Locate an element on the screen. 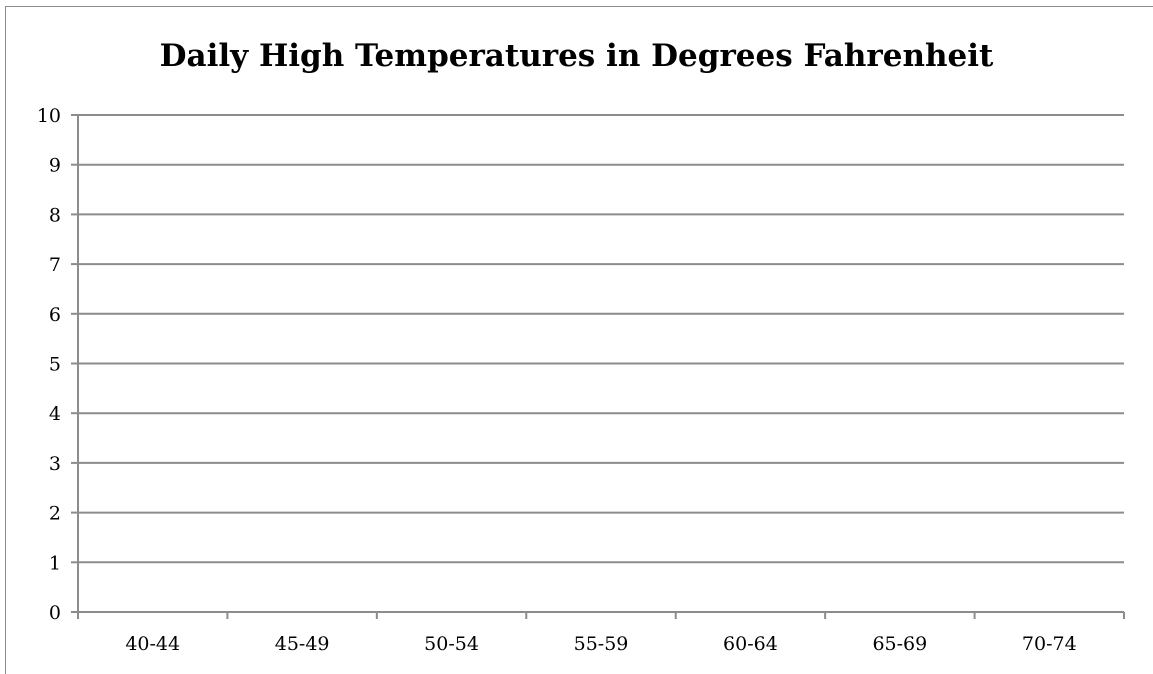  x-tick-label-65-69: 65-69 is located at coordinates (899, 644).